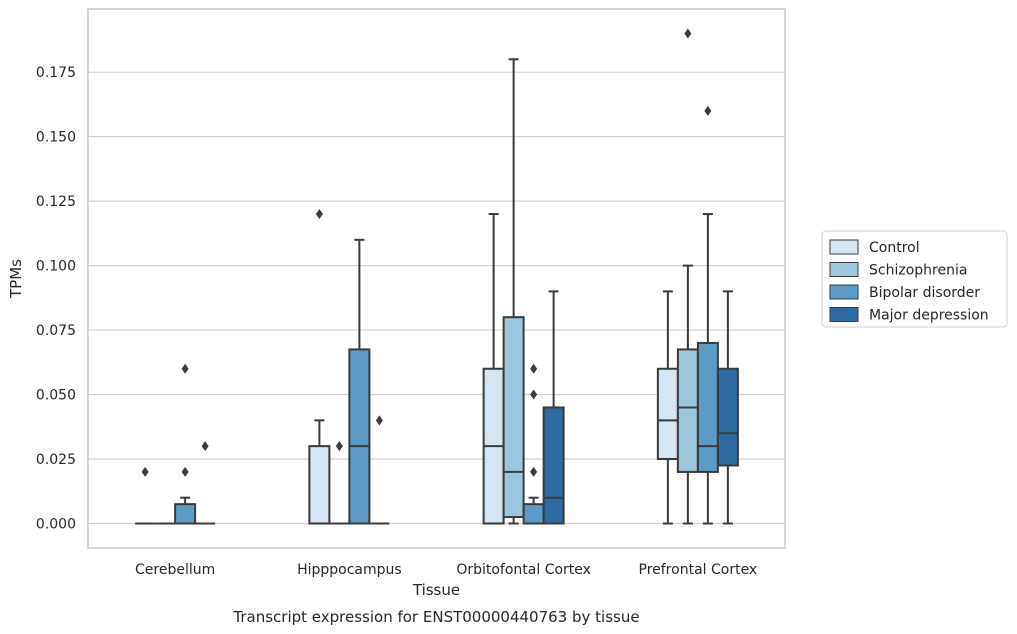 The height and width of the screenshot is (634, 1017). What do you see at coordinates (698, 570) in the screenshot?
I see `x-tick-label: Prefrontal Cortex` at bounding box center [698, 570].